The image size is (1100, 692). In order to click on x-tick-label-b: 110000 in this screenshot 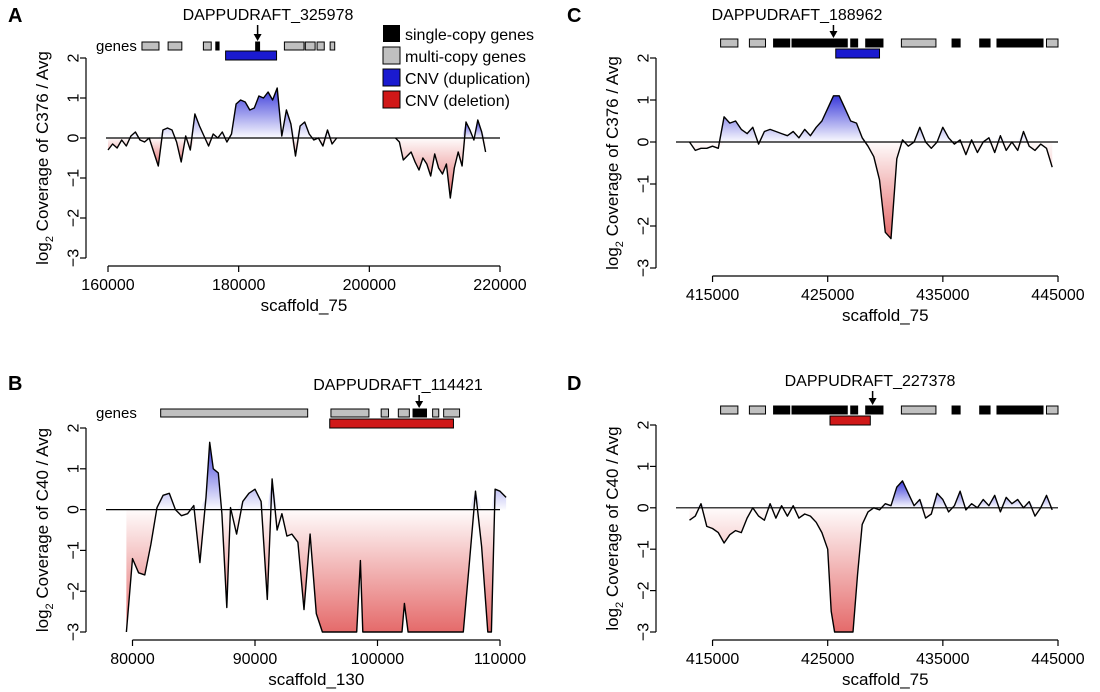, I will do `click(500, 659)`.